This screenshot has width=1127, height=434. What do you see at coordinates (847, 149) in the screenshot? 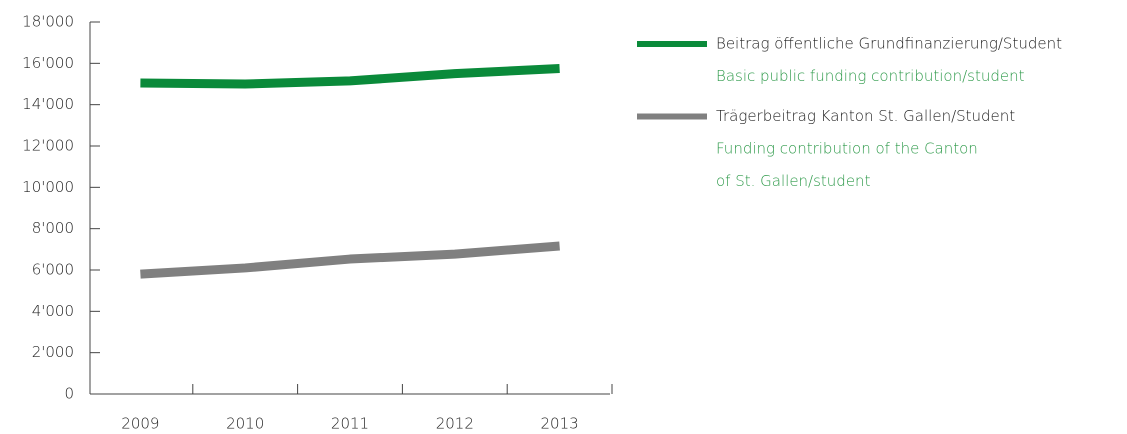
I see `legend-translation: Funding contribution of the Canton` at bounding box center [847, 149].